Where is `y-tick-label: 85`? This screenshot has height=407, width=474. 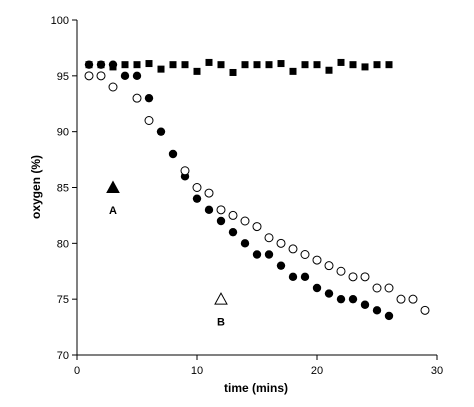
y-tick-label: 85 is located at coordinates (63, 189).